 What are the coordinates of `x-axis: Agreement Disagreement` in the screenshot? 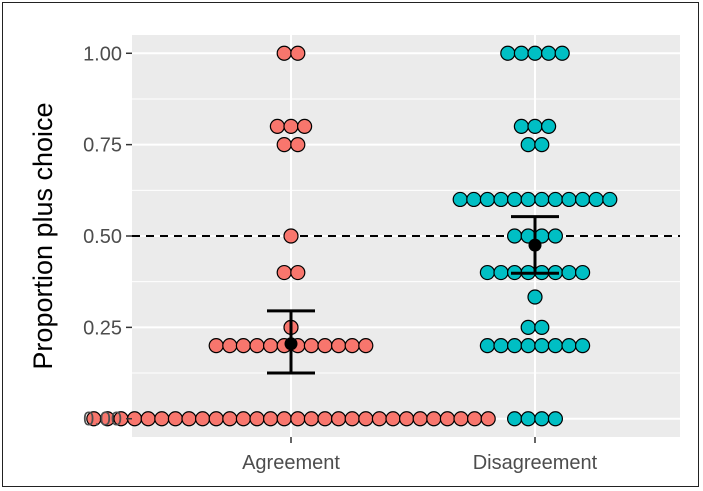 It's located at (420, 455).